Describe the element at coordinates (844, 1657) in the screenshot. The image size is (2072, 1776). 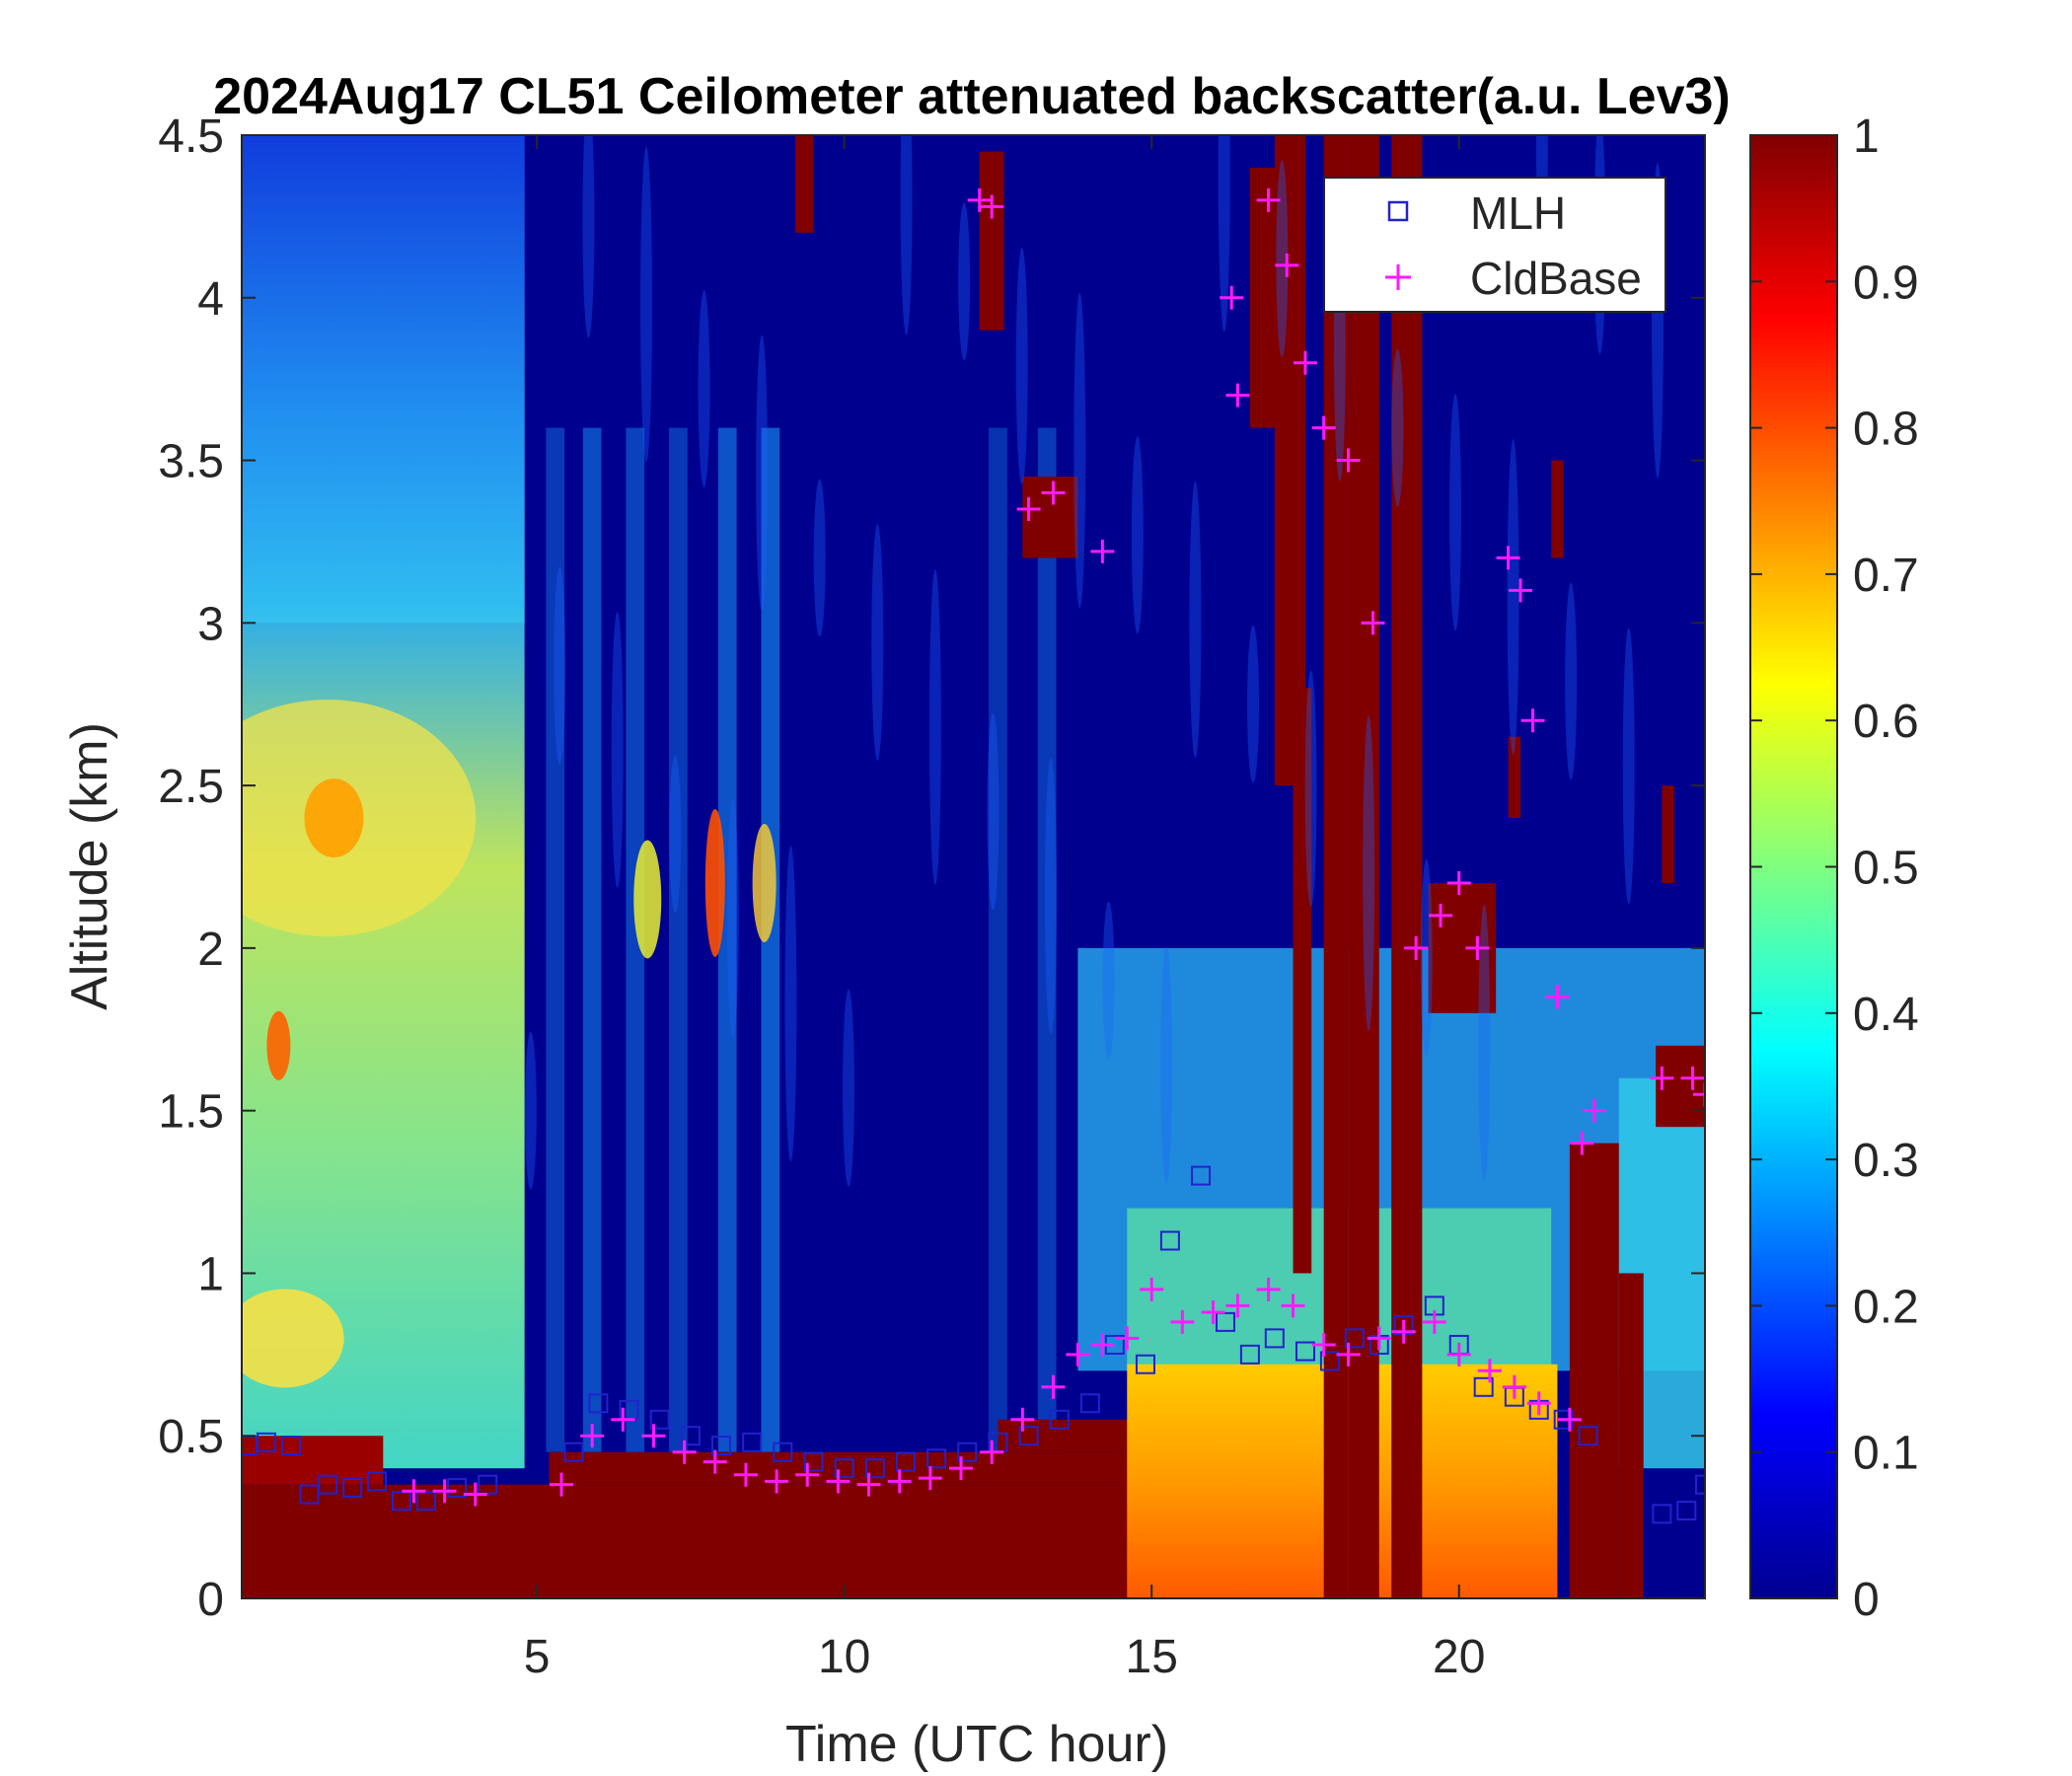
I see `x-tick-label: 10` at that location.